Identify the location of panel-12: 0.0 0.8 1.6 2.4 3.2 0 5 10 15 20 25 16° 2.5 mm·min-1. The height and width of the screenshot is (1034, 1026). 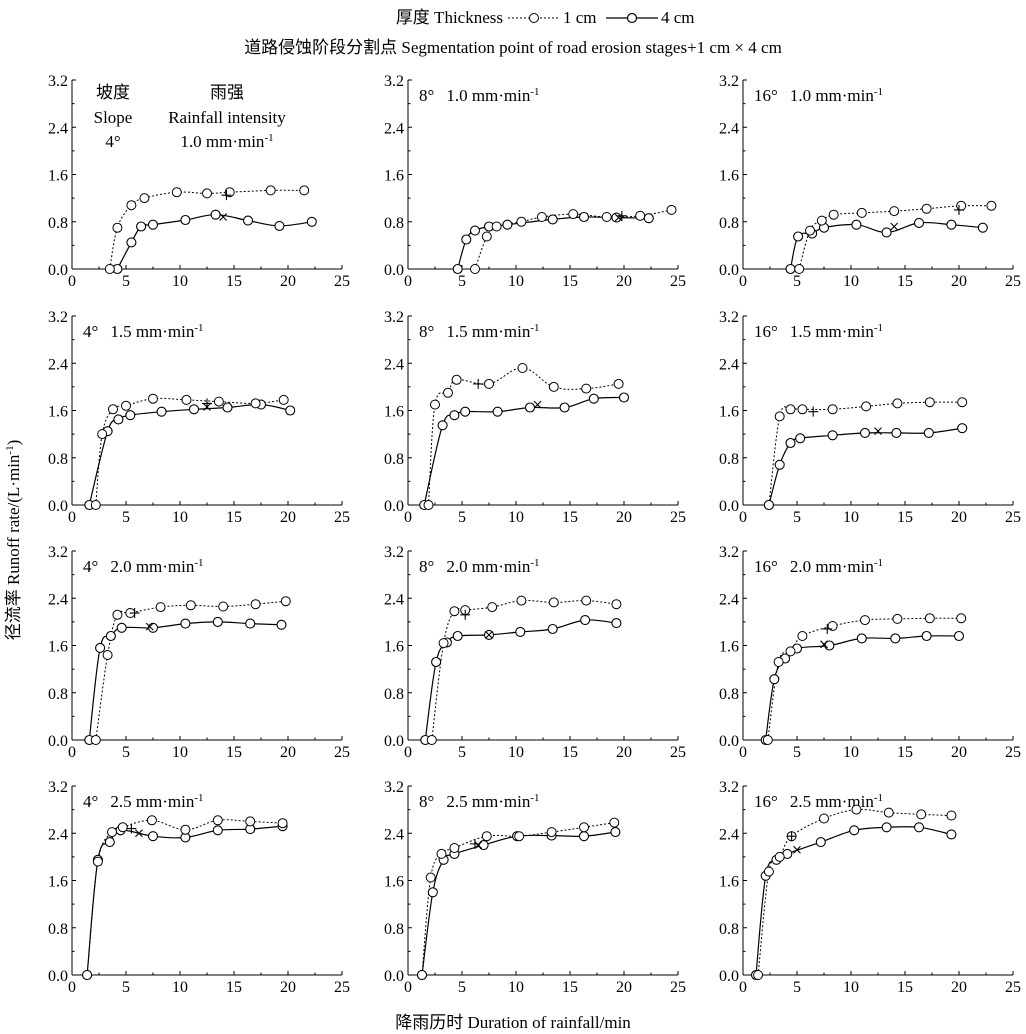
(870, 887).